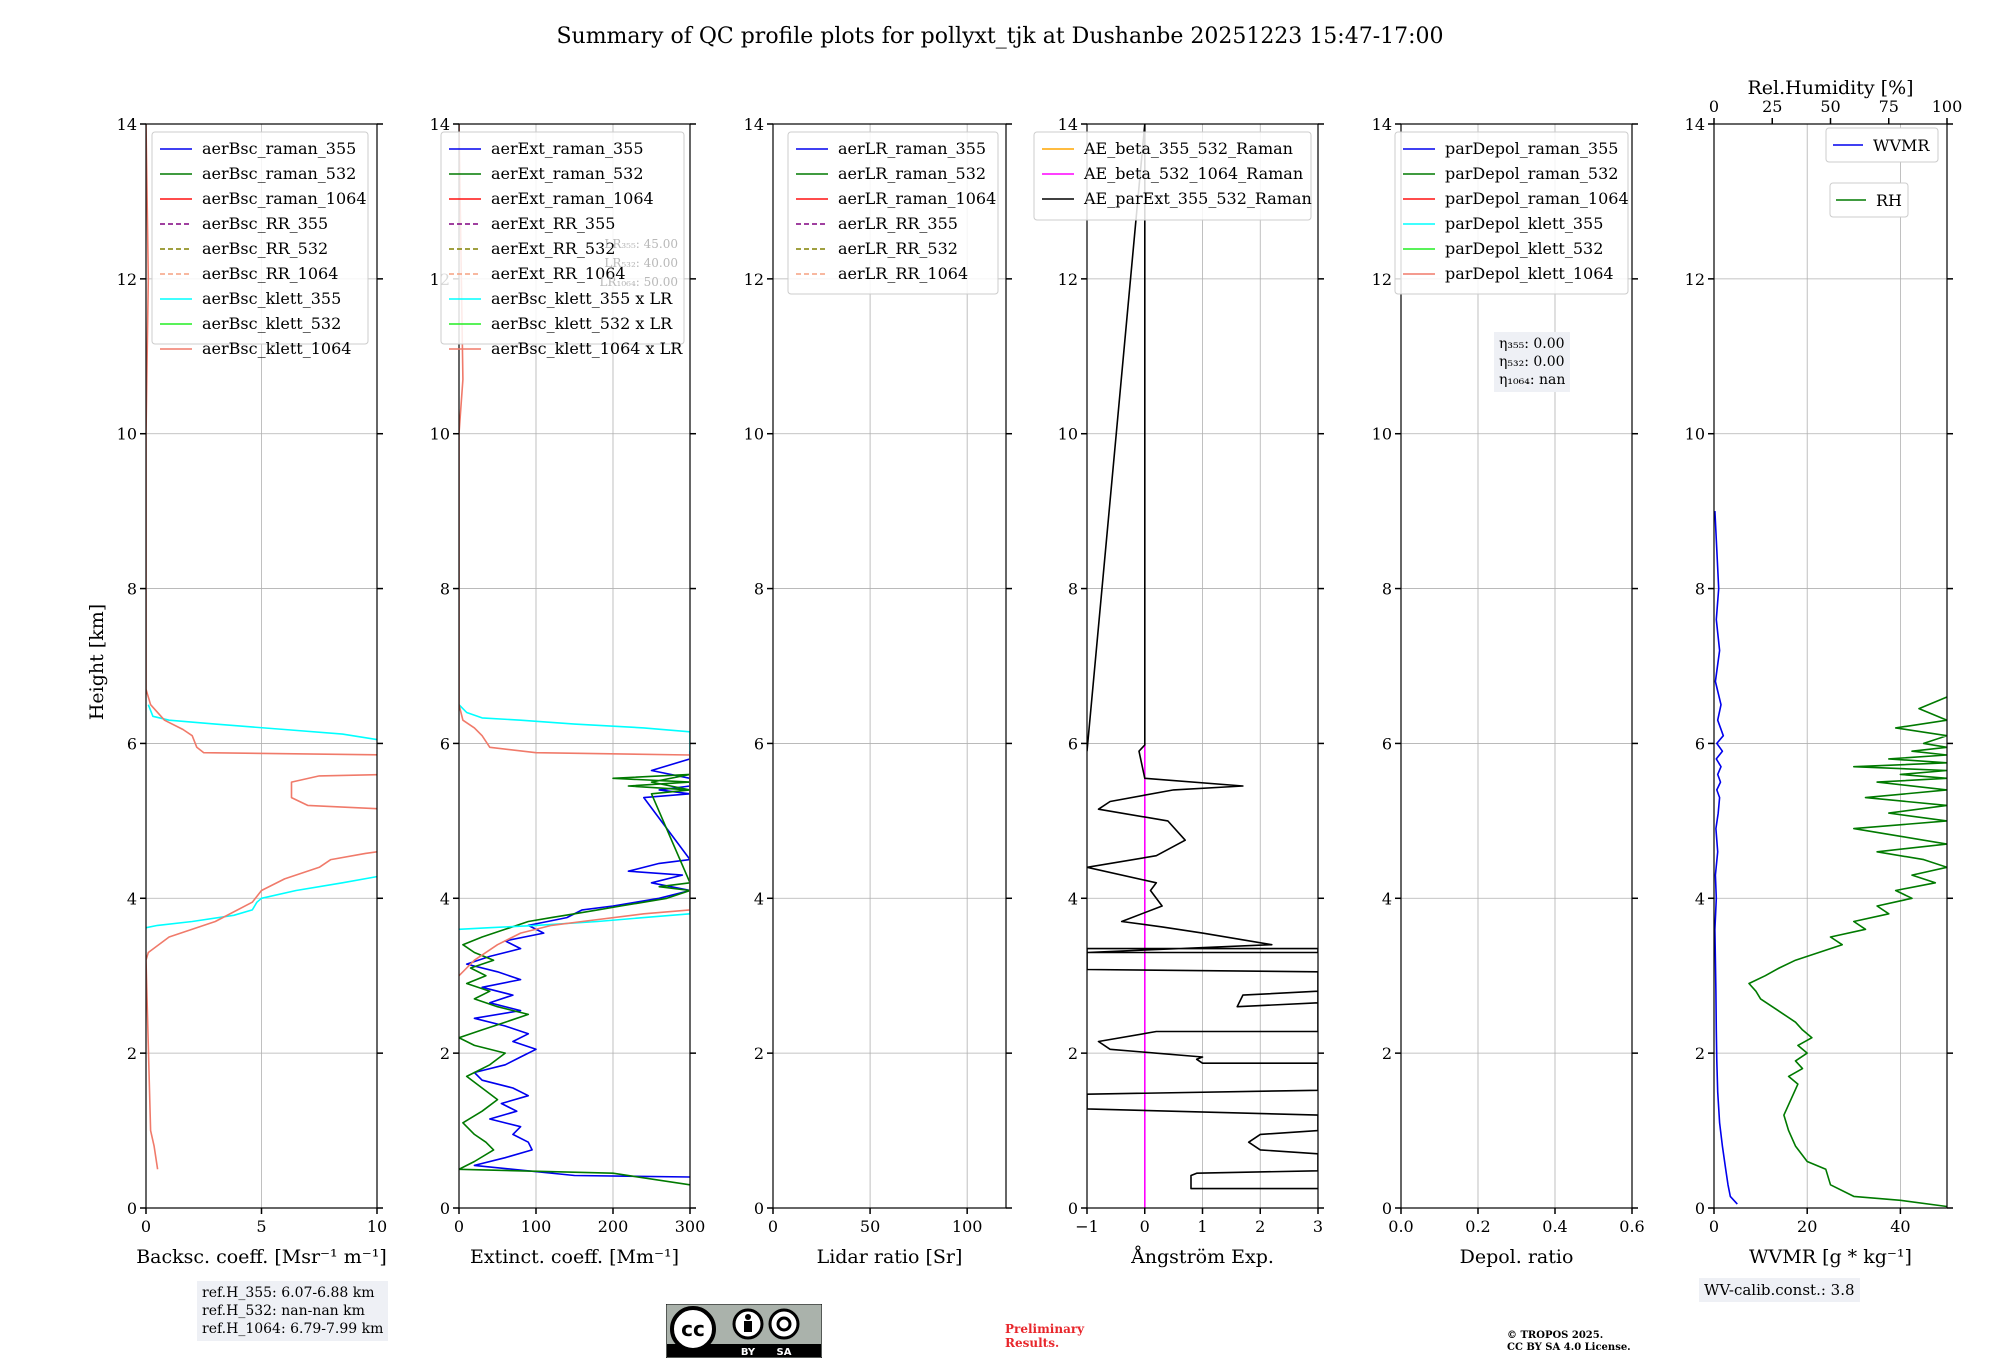 The height and width of the screenshot is (1360, 2000). I want to click on legend-label: aerLR_raman_532, so click(912, 173).